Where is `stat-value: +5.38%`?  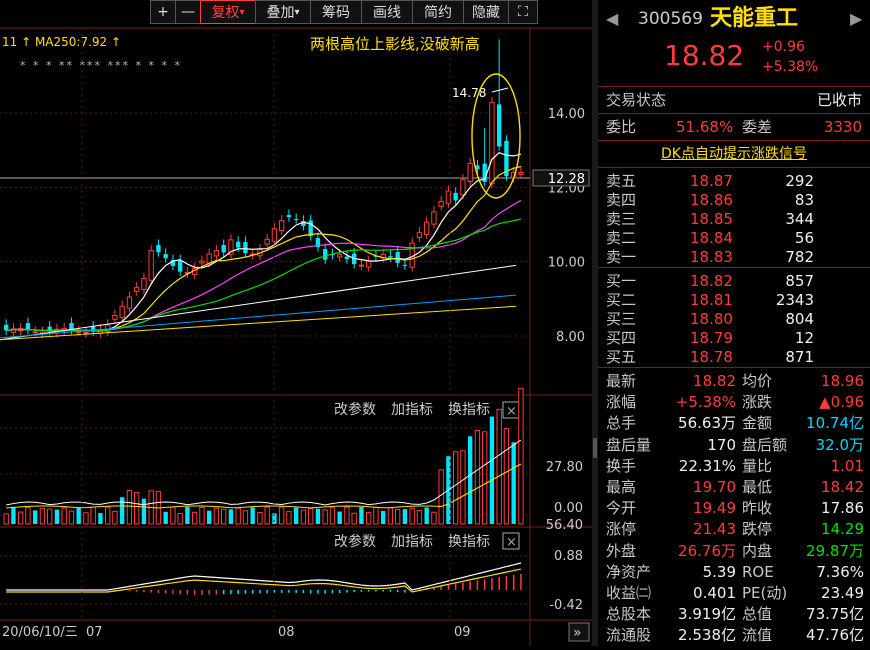 stat-value: +5.38% is located at coordinates (705, 402).